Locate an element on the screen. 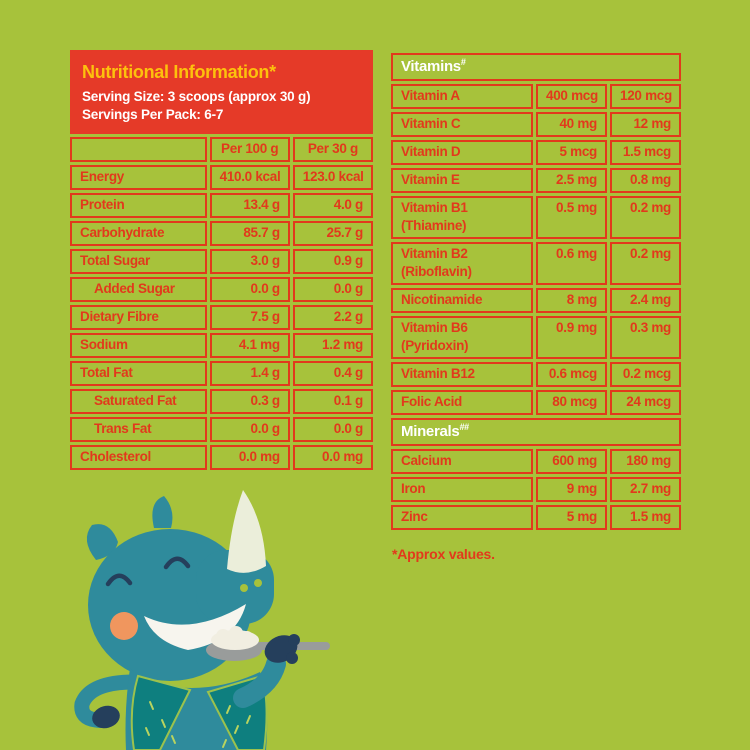 The image size is (750, 750). table-row-nicotinamide: Nicotinamide 8 mg 2.4 mg is located at coordinates (536, 300).